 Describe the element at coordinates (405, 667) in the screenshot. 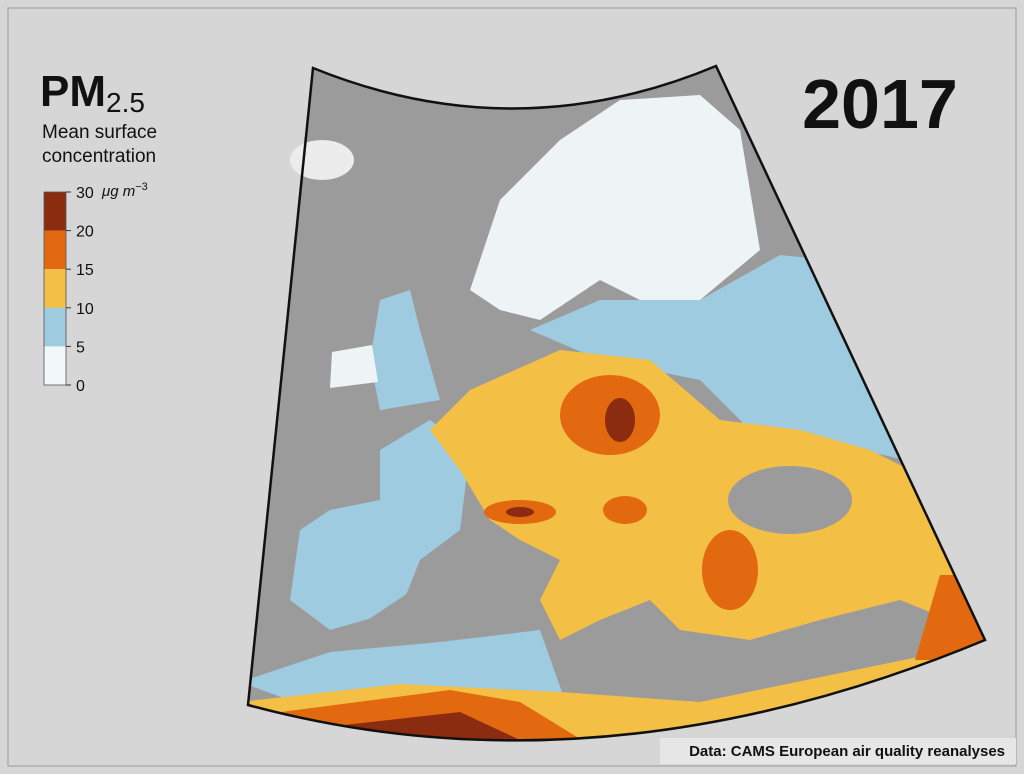

I see `north-africa-coast` at that location.